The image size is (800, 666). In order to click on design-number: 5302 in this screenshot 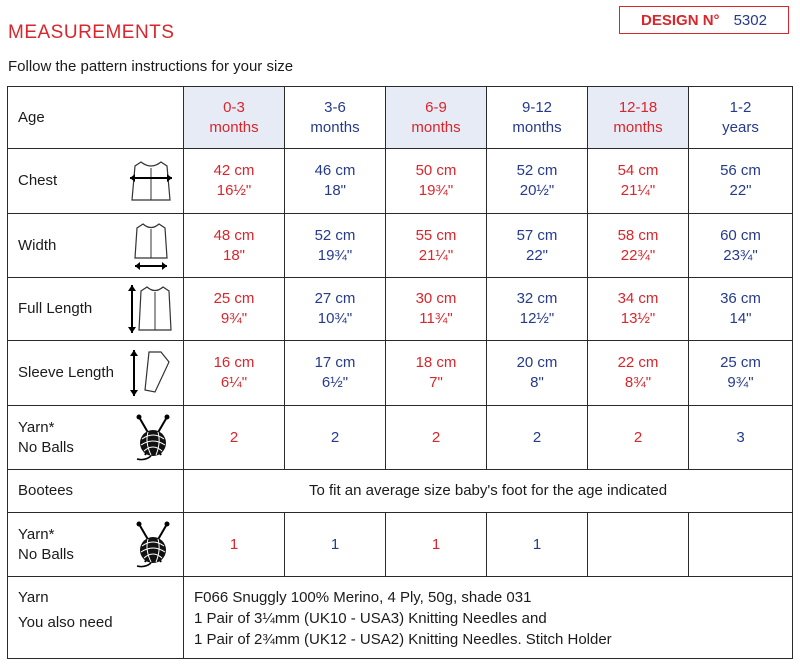, I will do `click(750, 20)`.